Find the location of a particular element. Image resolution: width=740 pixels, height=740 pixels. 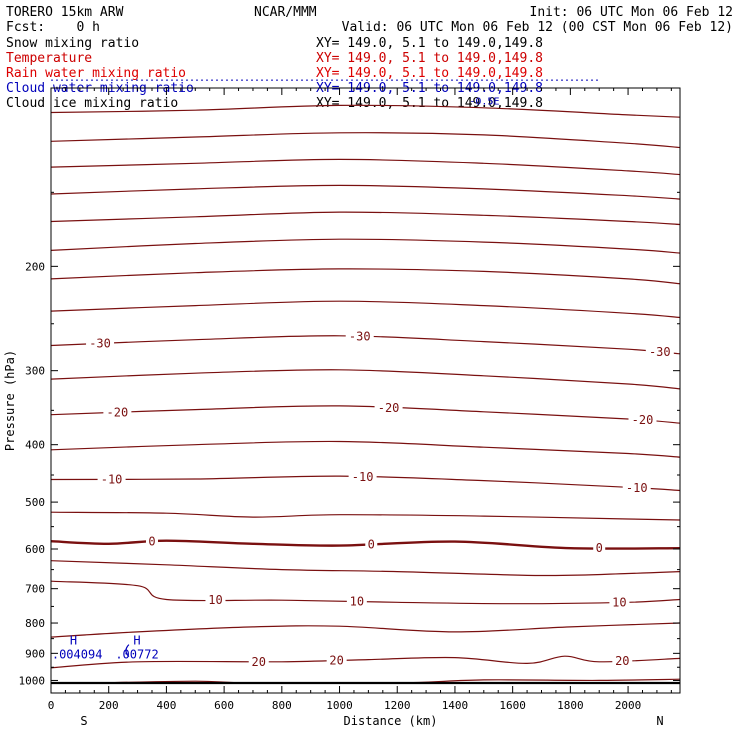

x-tick-label: 1600 is located at coordinates (512, 705).